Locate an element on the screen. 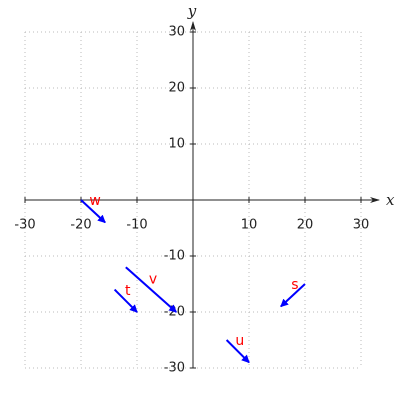 The height and width of the screenshot is (404, 400). y-tick-label: 10 is located at coordinates (176, 144).